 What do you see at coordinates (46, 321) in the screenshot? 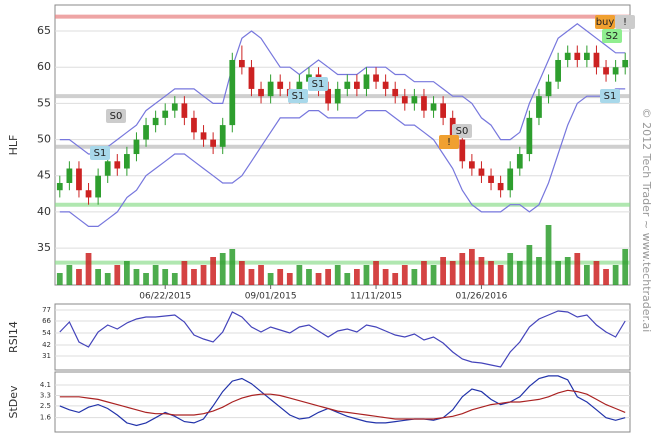
I see `y-tick-label: 66` at bounding box center [46, 321].